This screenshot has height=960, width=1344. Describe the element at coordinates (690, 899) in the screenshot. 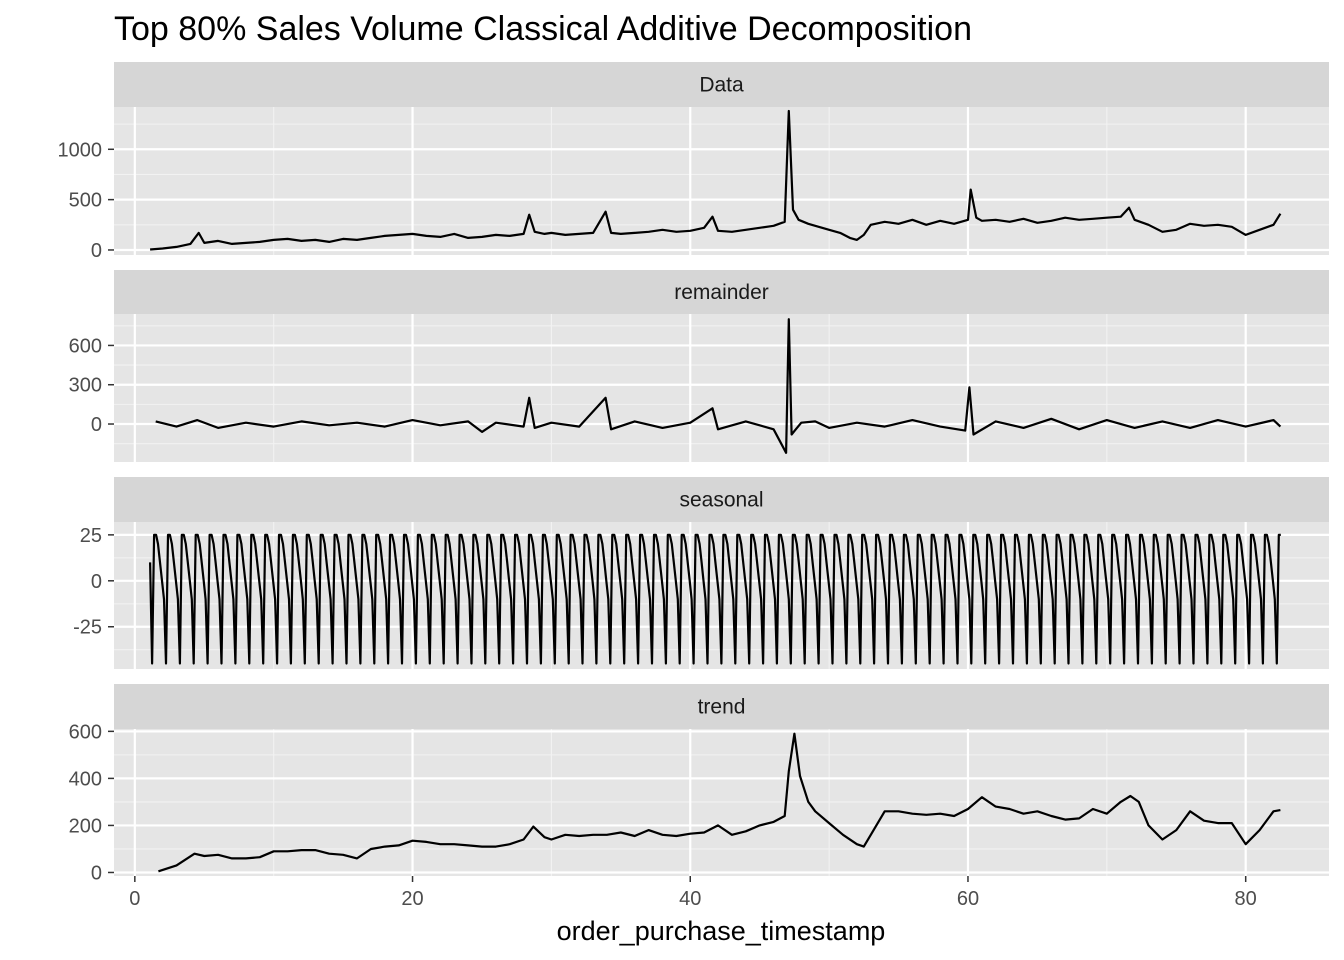

I see `x-tick-label: 40` at that location.